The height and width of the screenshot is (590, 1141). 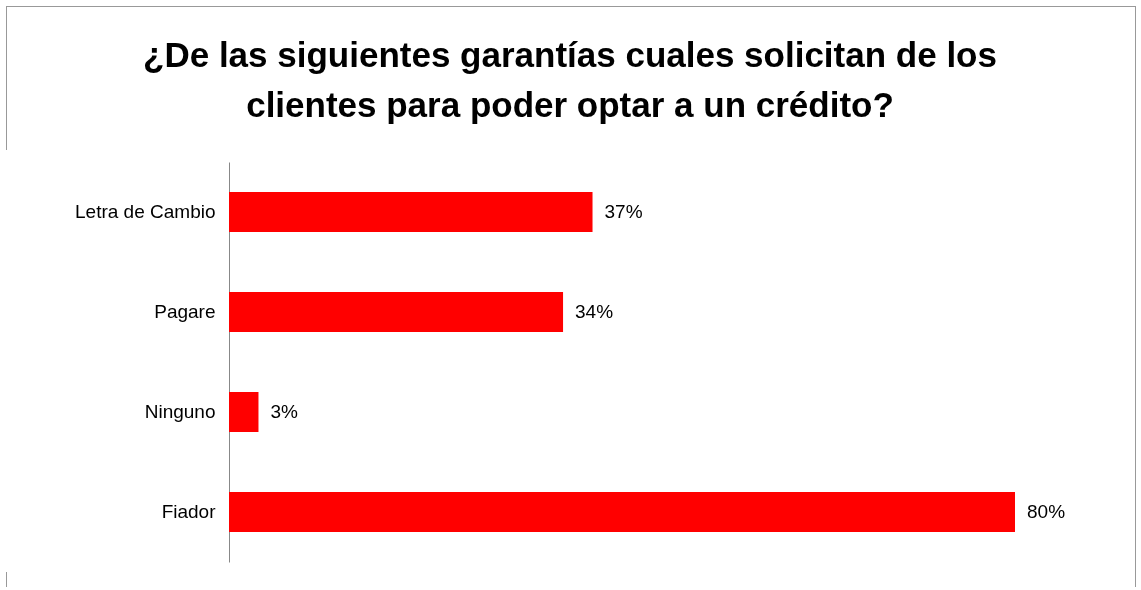 I want to click on y-tick-label: Letra de Cambio, so click(x=145, y=211).